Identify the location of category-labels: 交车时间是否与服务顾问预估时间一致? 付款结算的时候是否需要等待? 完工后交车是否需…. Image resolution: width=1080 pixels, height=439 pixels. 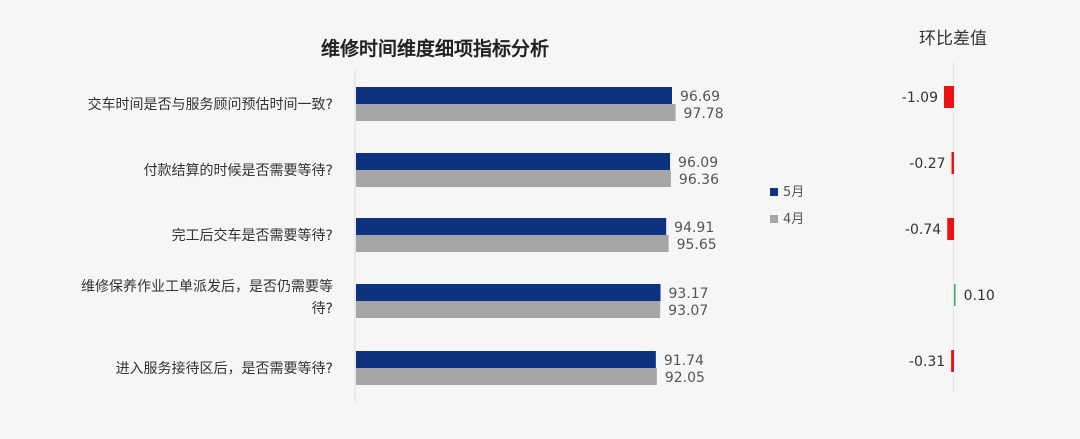
(207, 236).